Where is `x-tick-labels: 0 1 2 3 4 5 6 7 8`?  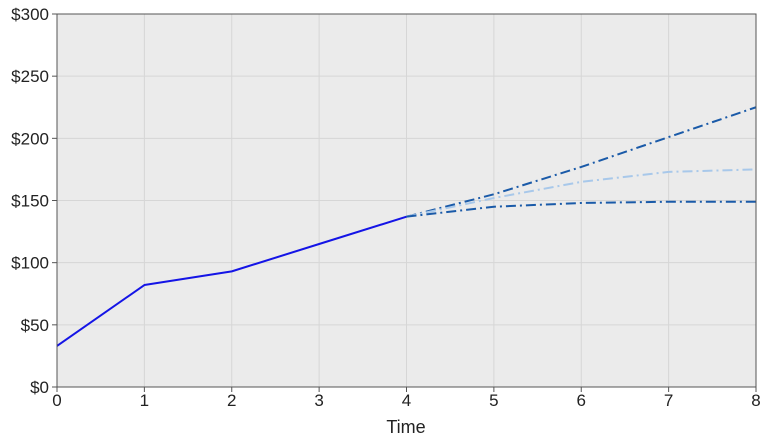
x-tick-labels: 0 1 2 3 4 5 6 7 8 is located at coordinates (406, 400).